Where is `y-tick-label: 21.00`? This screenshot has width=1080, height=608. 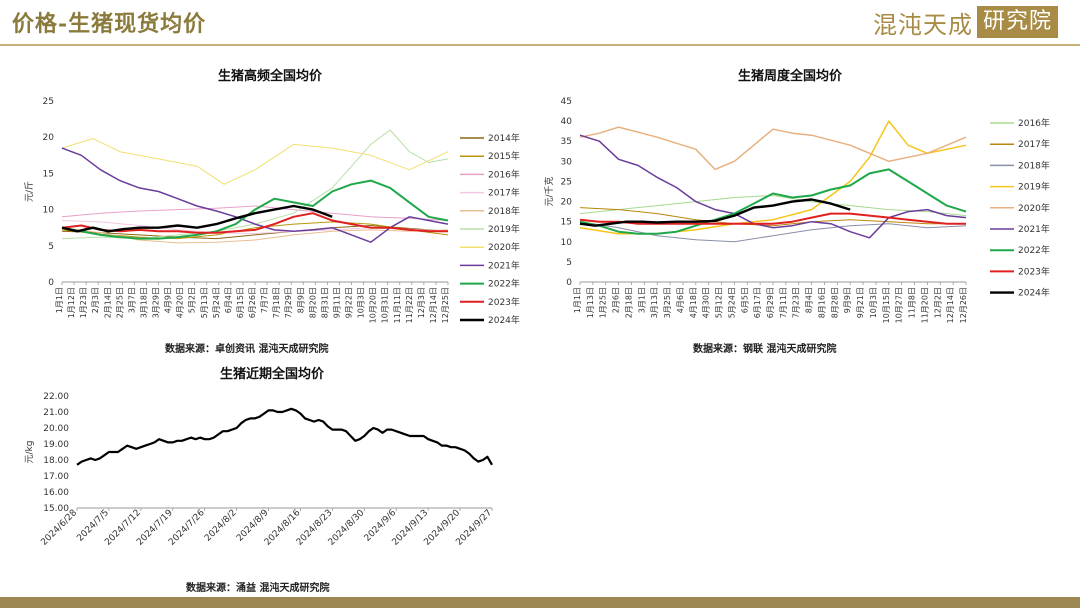
y-tick-label: 21.00 is located at coordinates (56, 413).